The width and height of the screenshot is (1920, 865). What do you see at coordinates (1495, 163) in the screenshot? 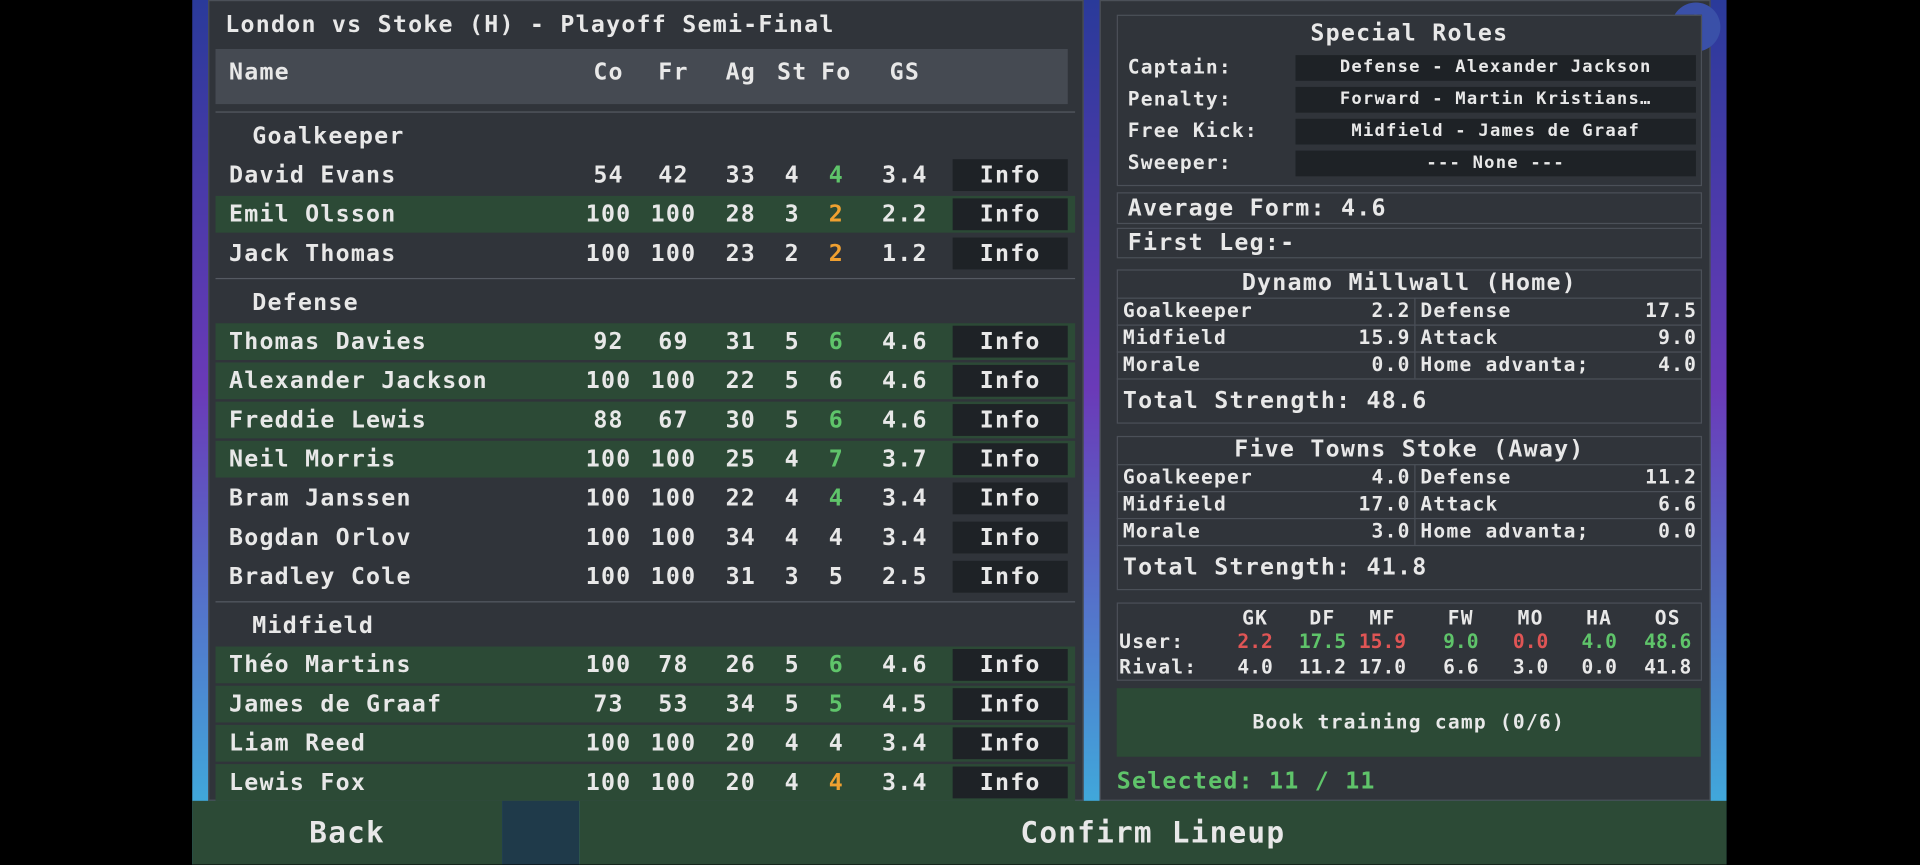
I see `role-dropdown: --- None ---` at bounding box center [1495, 163].